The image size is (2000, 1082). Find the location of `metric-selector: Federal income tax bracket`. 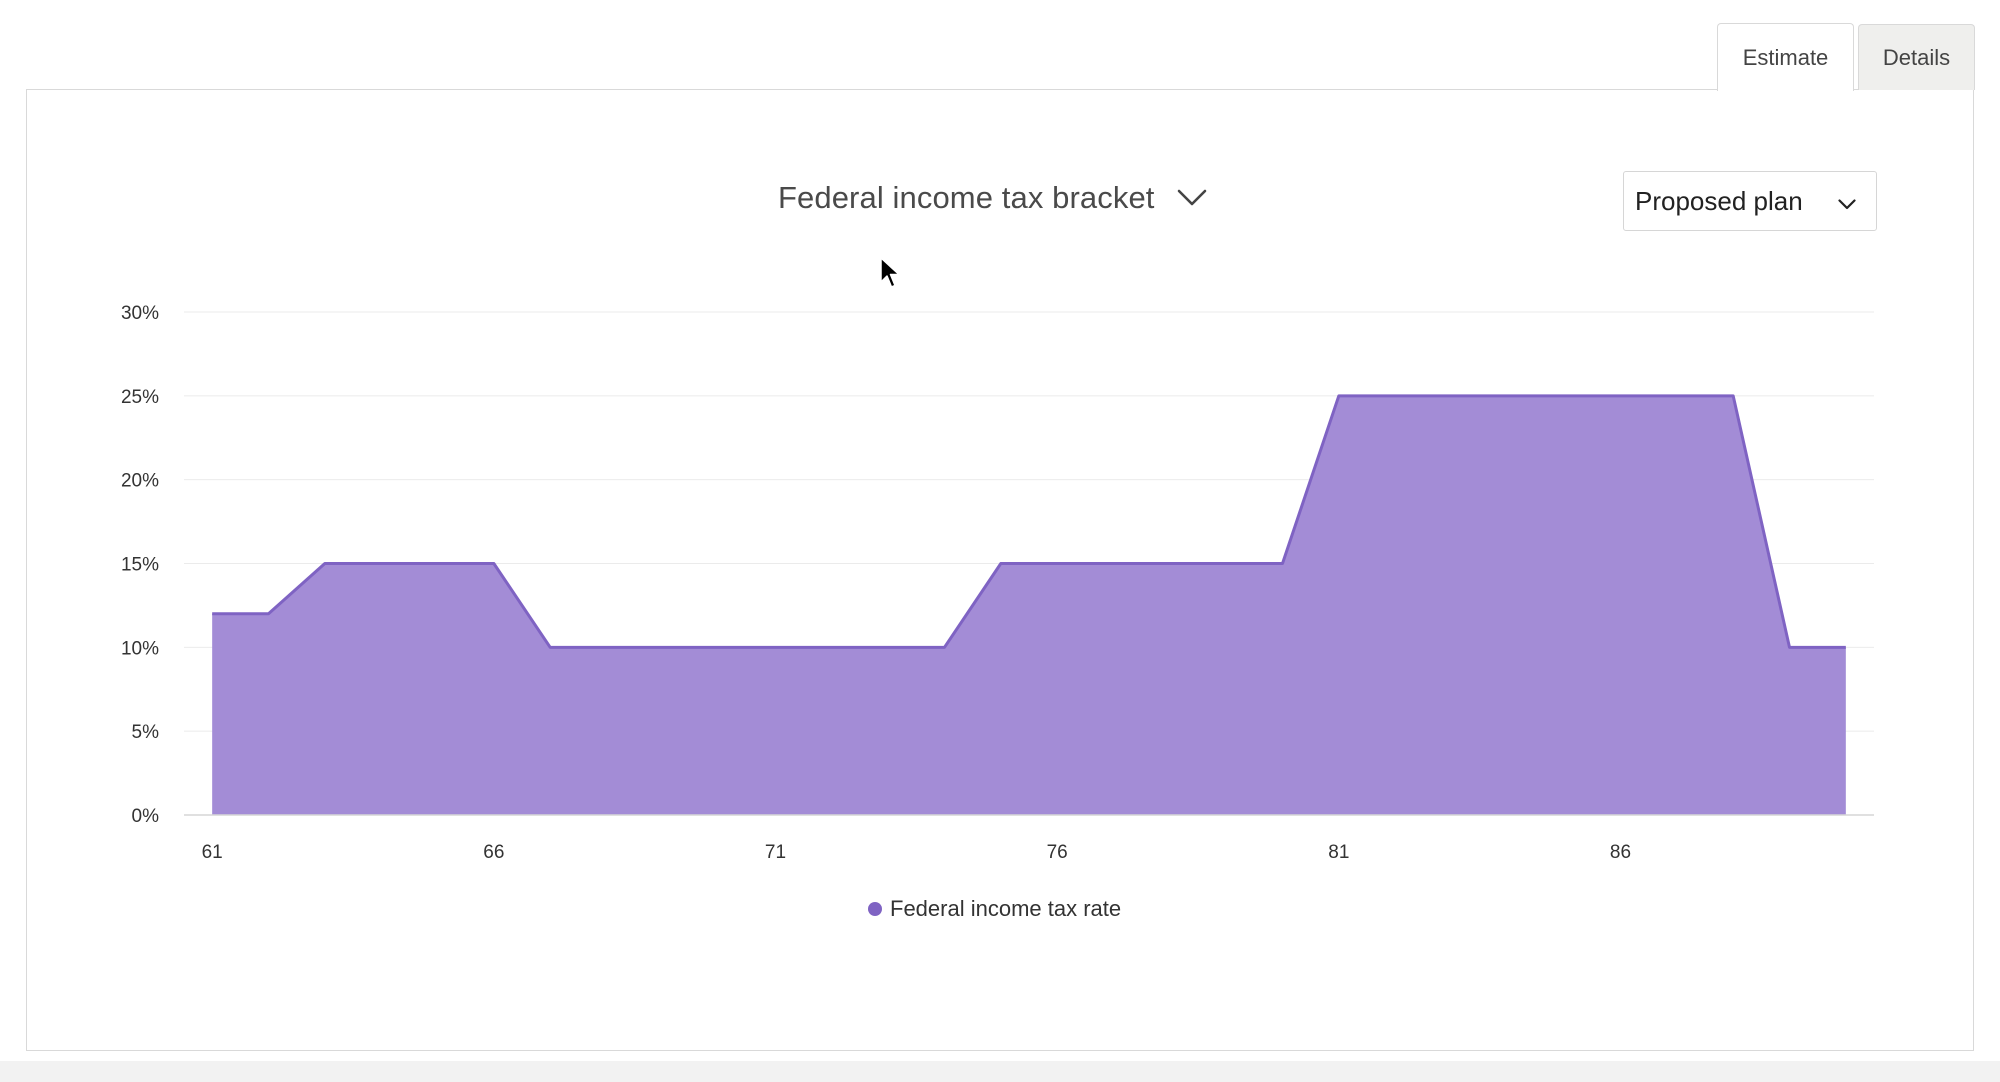

metric-selector: Federal income tax bracket is located at coordinates (992, 198).